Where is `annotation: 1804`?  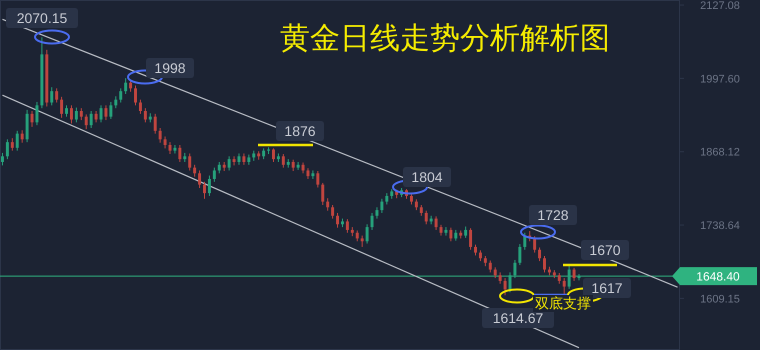
annotation: 1804 is located at coordinates (427, 177).